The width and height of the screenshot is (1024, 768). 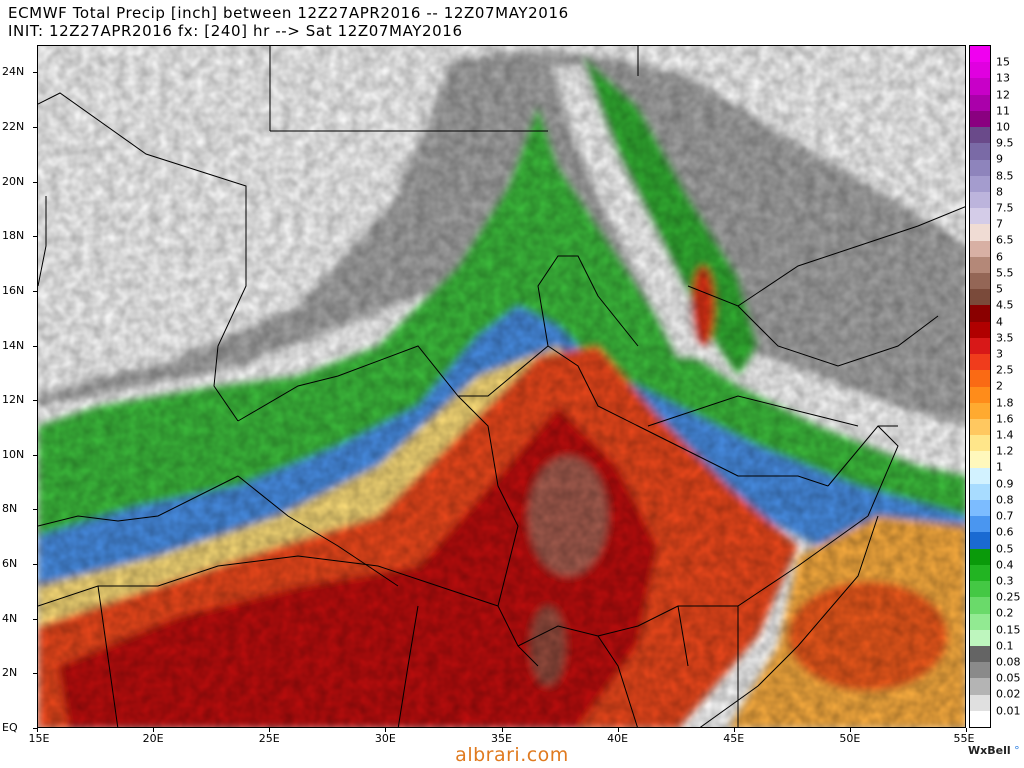 I want to click on legend-label: 8.5, so click(x=1005, y=176).